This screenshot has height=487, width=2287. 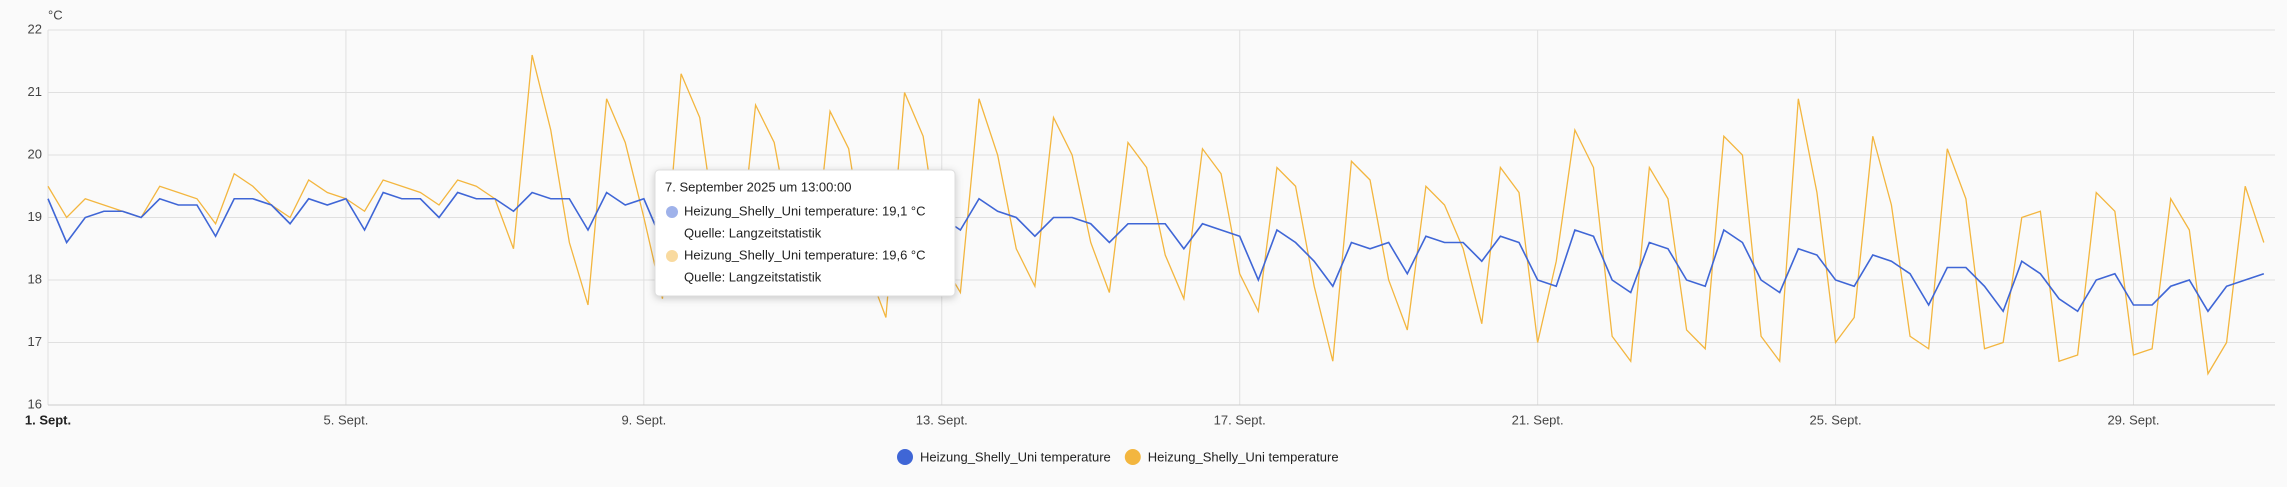 I want to click on x-tick-label: 9. Sept., so click(x=643, y=419).